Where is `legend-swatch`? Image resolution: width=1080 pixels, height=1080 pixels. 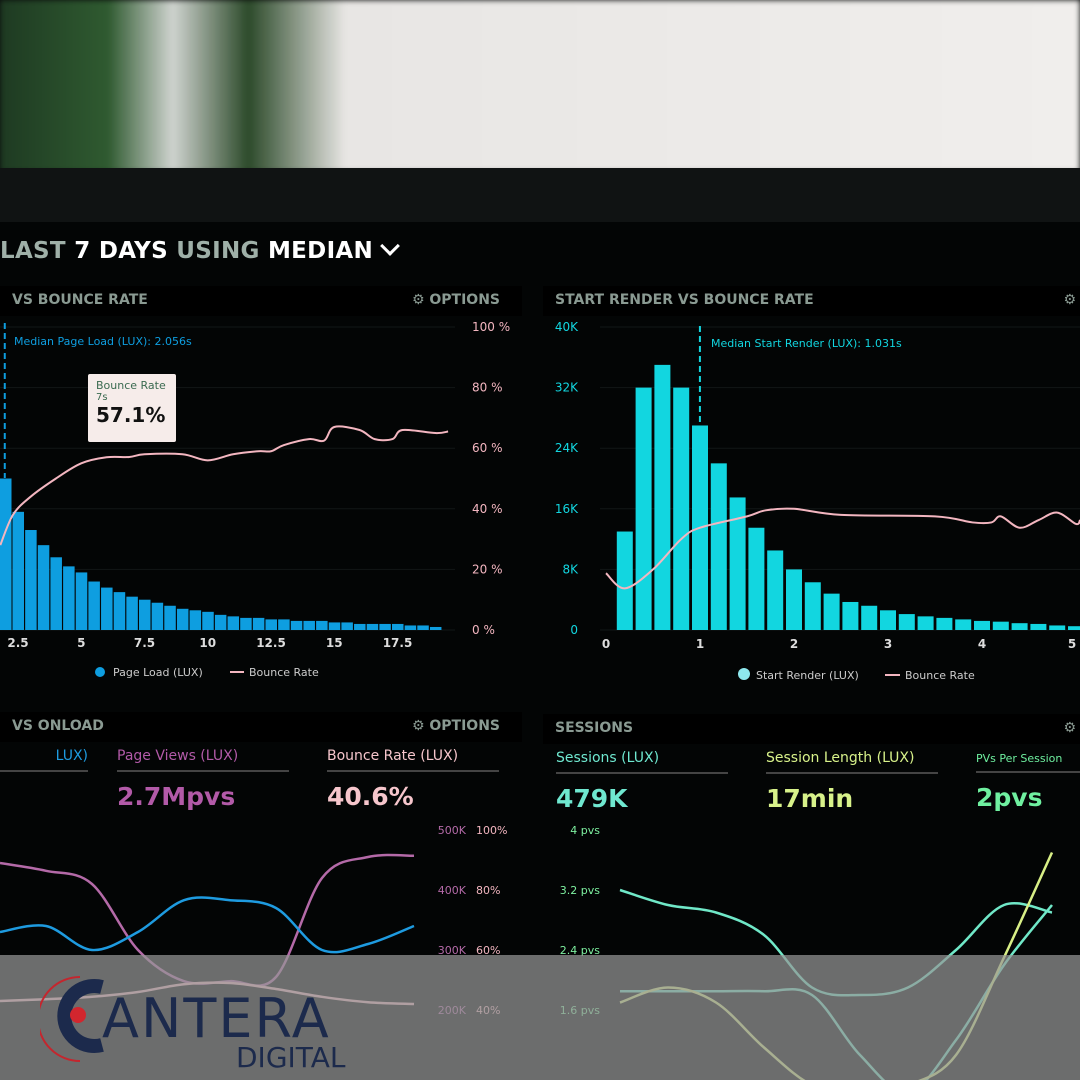
legend-swatch is located at coordinates (744, 674).